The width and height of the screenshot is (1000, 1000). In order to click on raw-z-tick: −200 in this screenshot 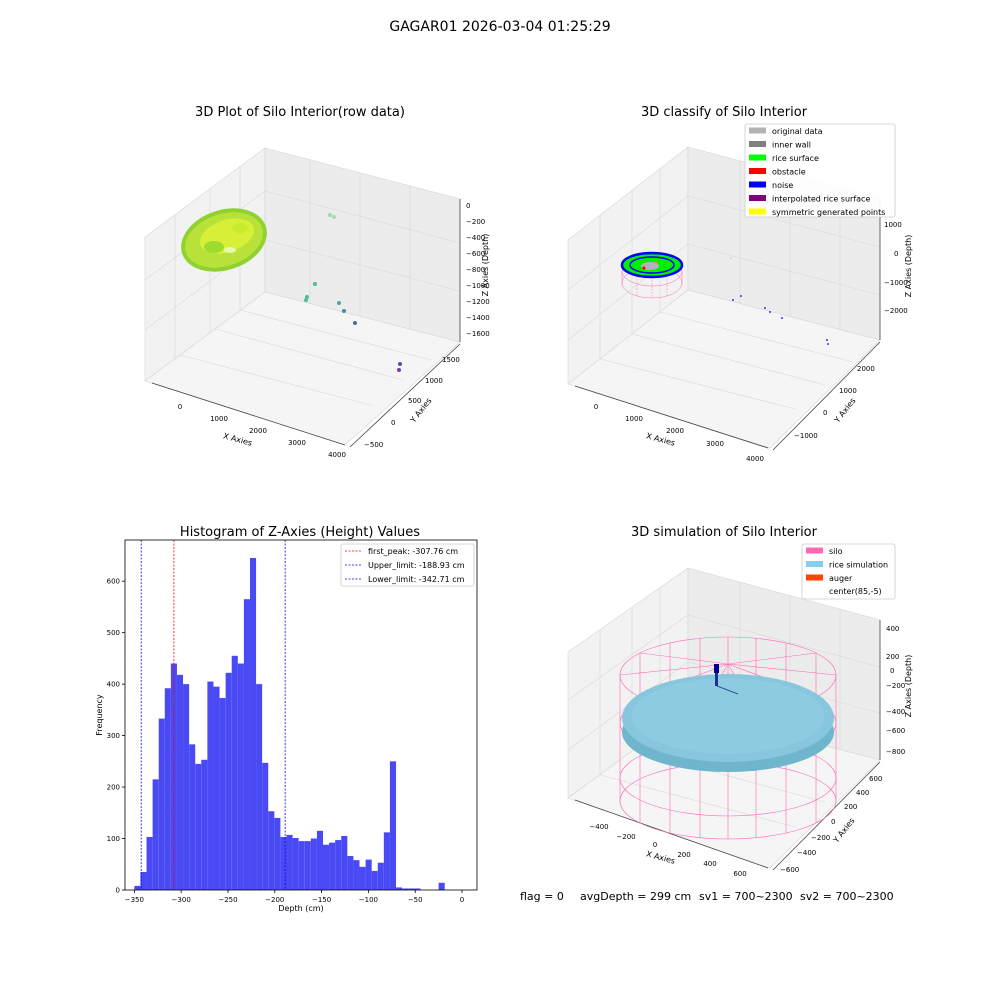, I will do `click(475, 222)`.